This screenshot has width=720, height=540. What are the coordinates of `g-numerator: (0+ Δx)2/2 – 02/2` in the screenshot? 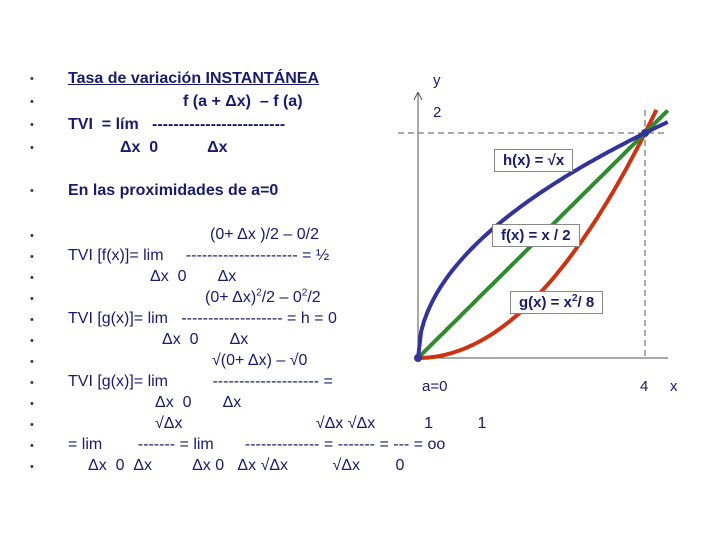 It's located at (263, 296).